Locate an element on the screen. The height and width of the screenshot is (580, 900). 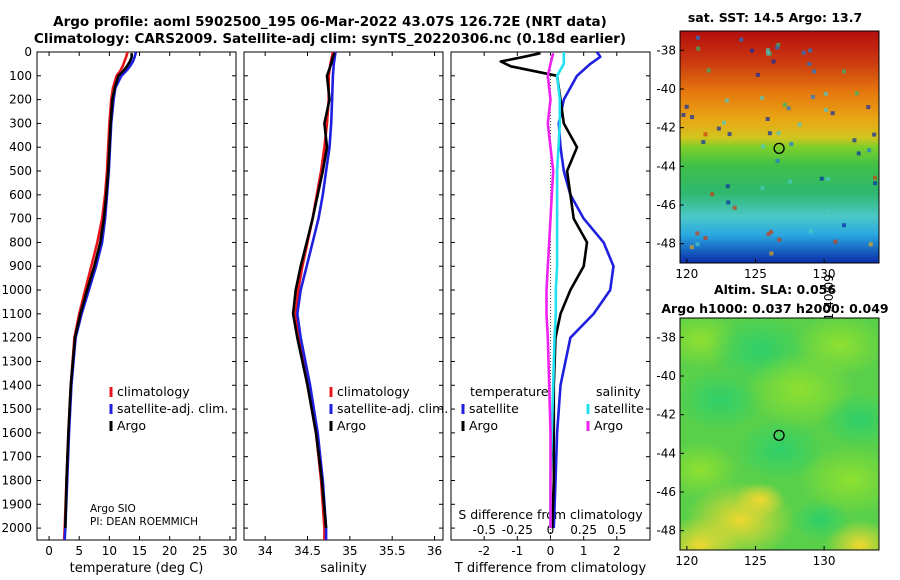
y-tick-label: 200 is located at coordinates (20, 100).